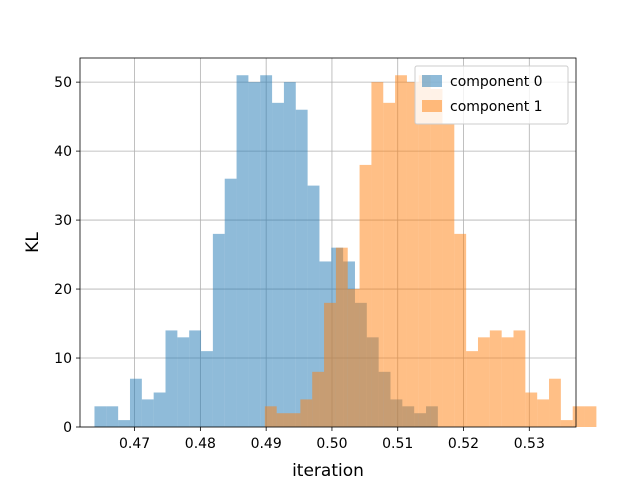 The width and height of the screenshot is (640, 480). What do you see at coordinates (266, 444) in the screenshot?
I see `x-tick-label: 0.49` at bounding box center [266, 444].